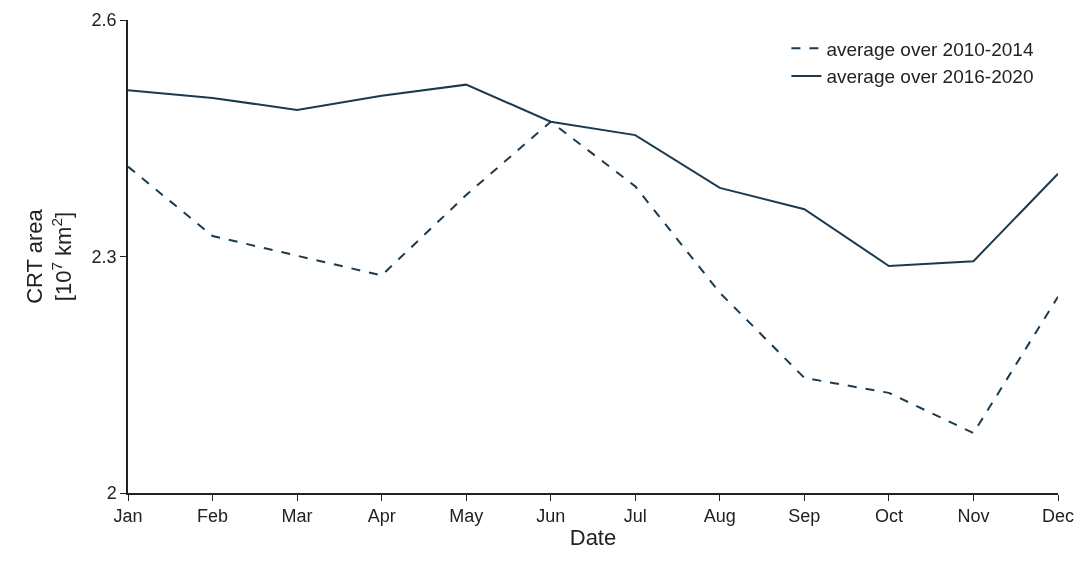 Image resolution: width=1084 pixels, height=565 pixels. What do you see at coordinates (1058, 516) in the screenshot?
I see `x-tick-label: Dec` at bounding box center [1058, 516].